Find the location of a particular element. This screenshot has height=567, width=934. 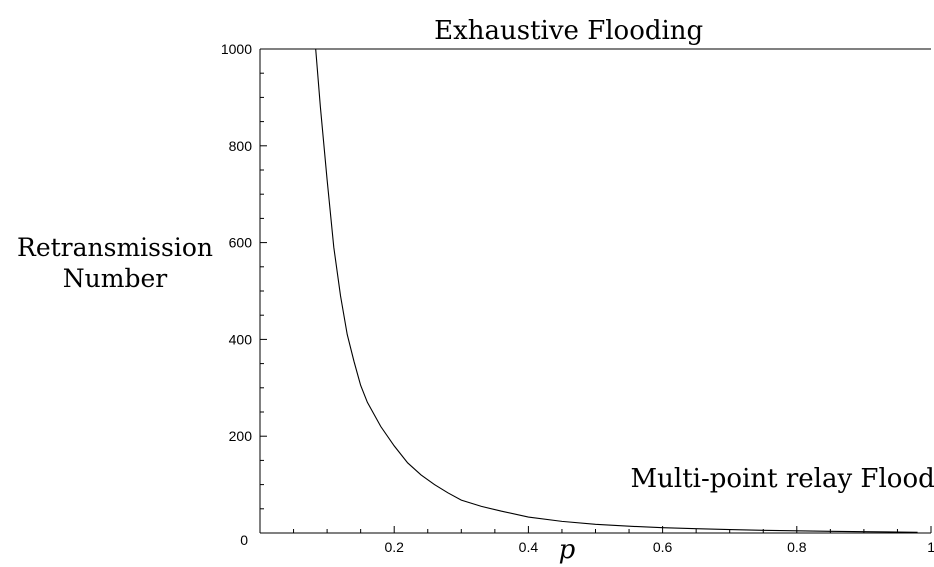

y-axis-label-line-1: Retransmission is located at coordinates (115, 247).